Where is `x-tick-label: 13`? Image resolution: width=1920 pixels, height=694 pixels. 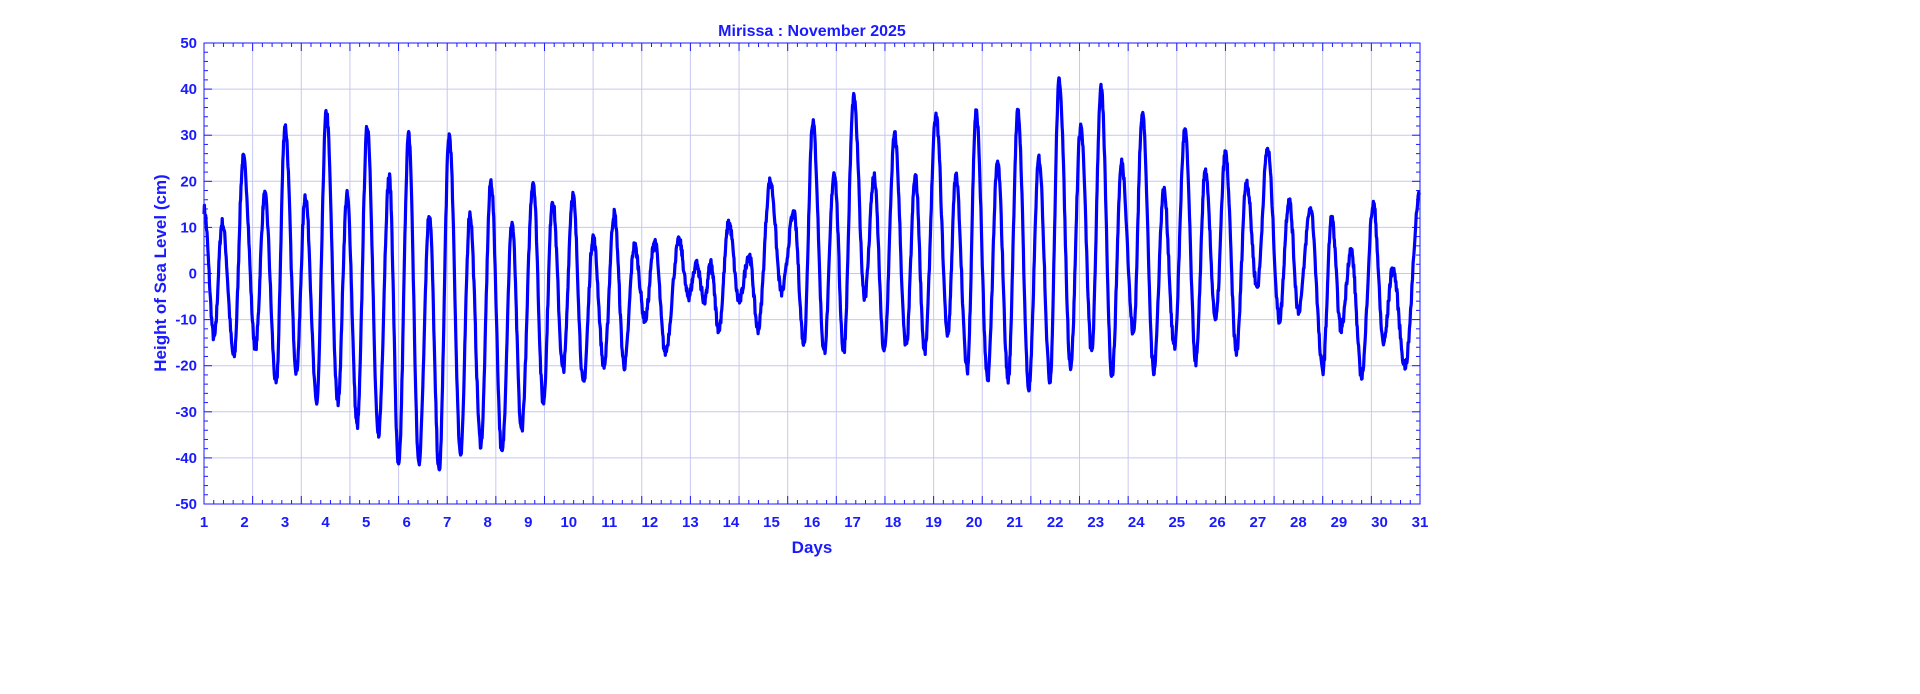
x-tick-label: 13 is located at coordinates (690, 522).